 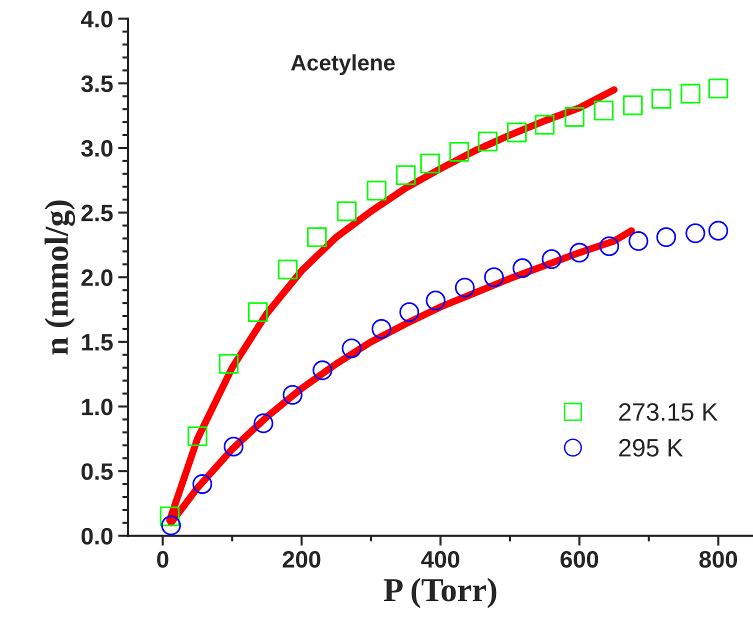 I want to click on y-tick-label: 3.5, so click(x=97, y=83).